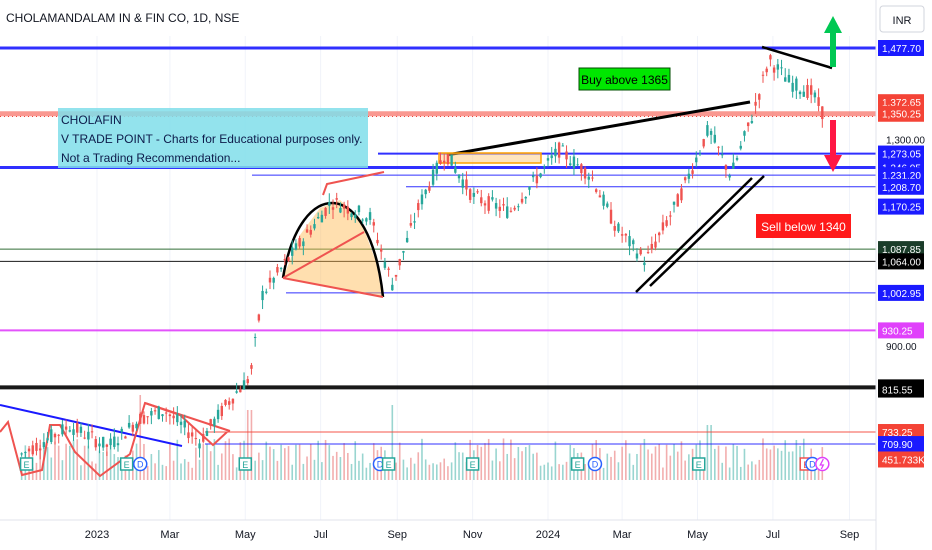 This screenshot has width=932, height=550. What do you see at coordinates (91, 120) in the screenshot?
I see `note-line-1: CHOLAFIN` at bounding box center [91, 120].